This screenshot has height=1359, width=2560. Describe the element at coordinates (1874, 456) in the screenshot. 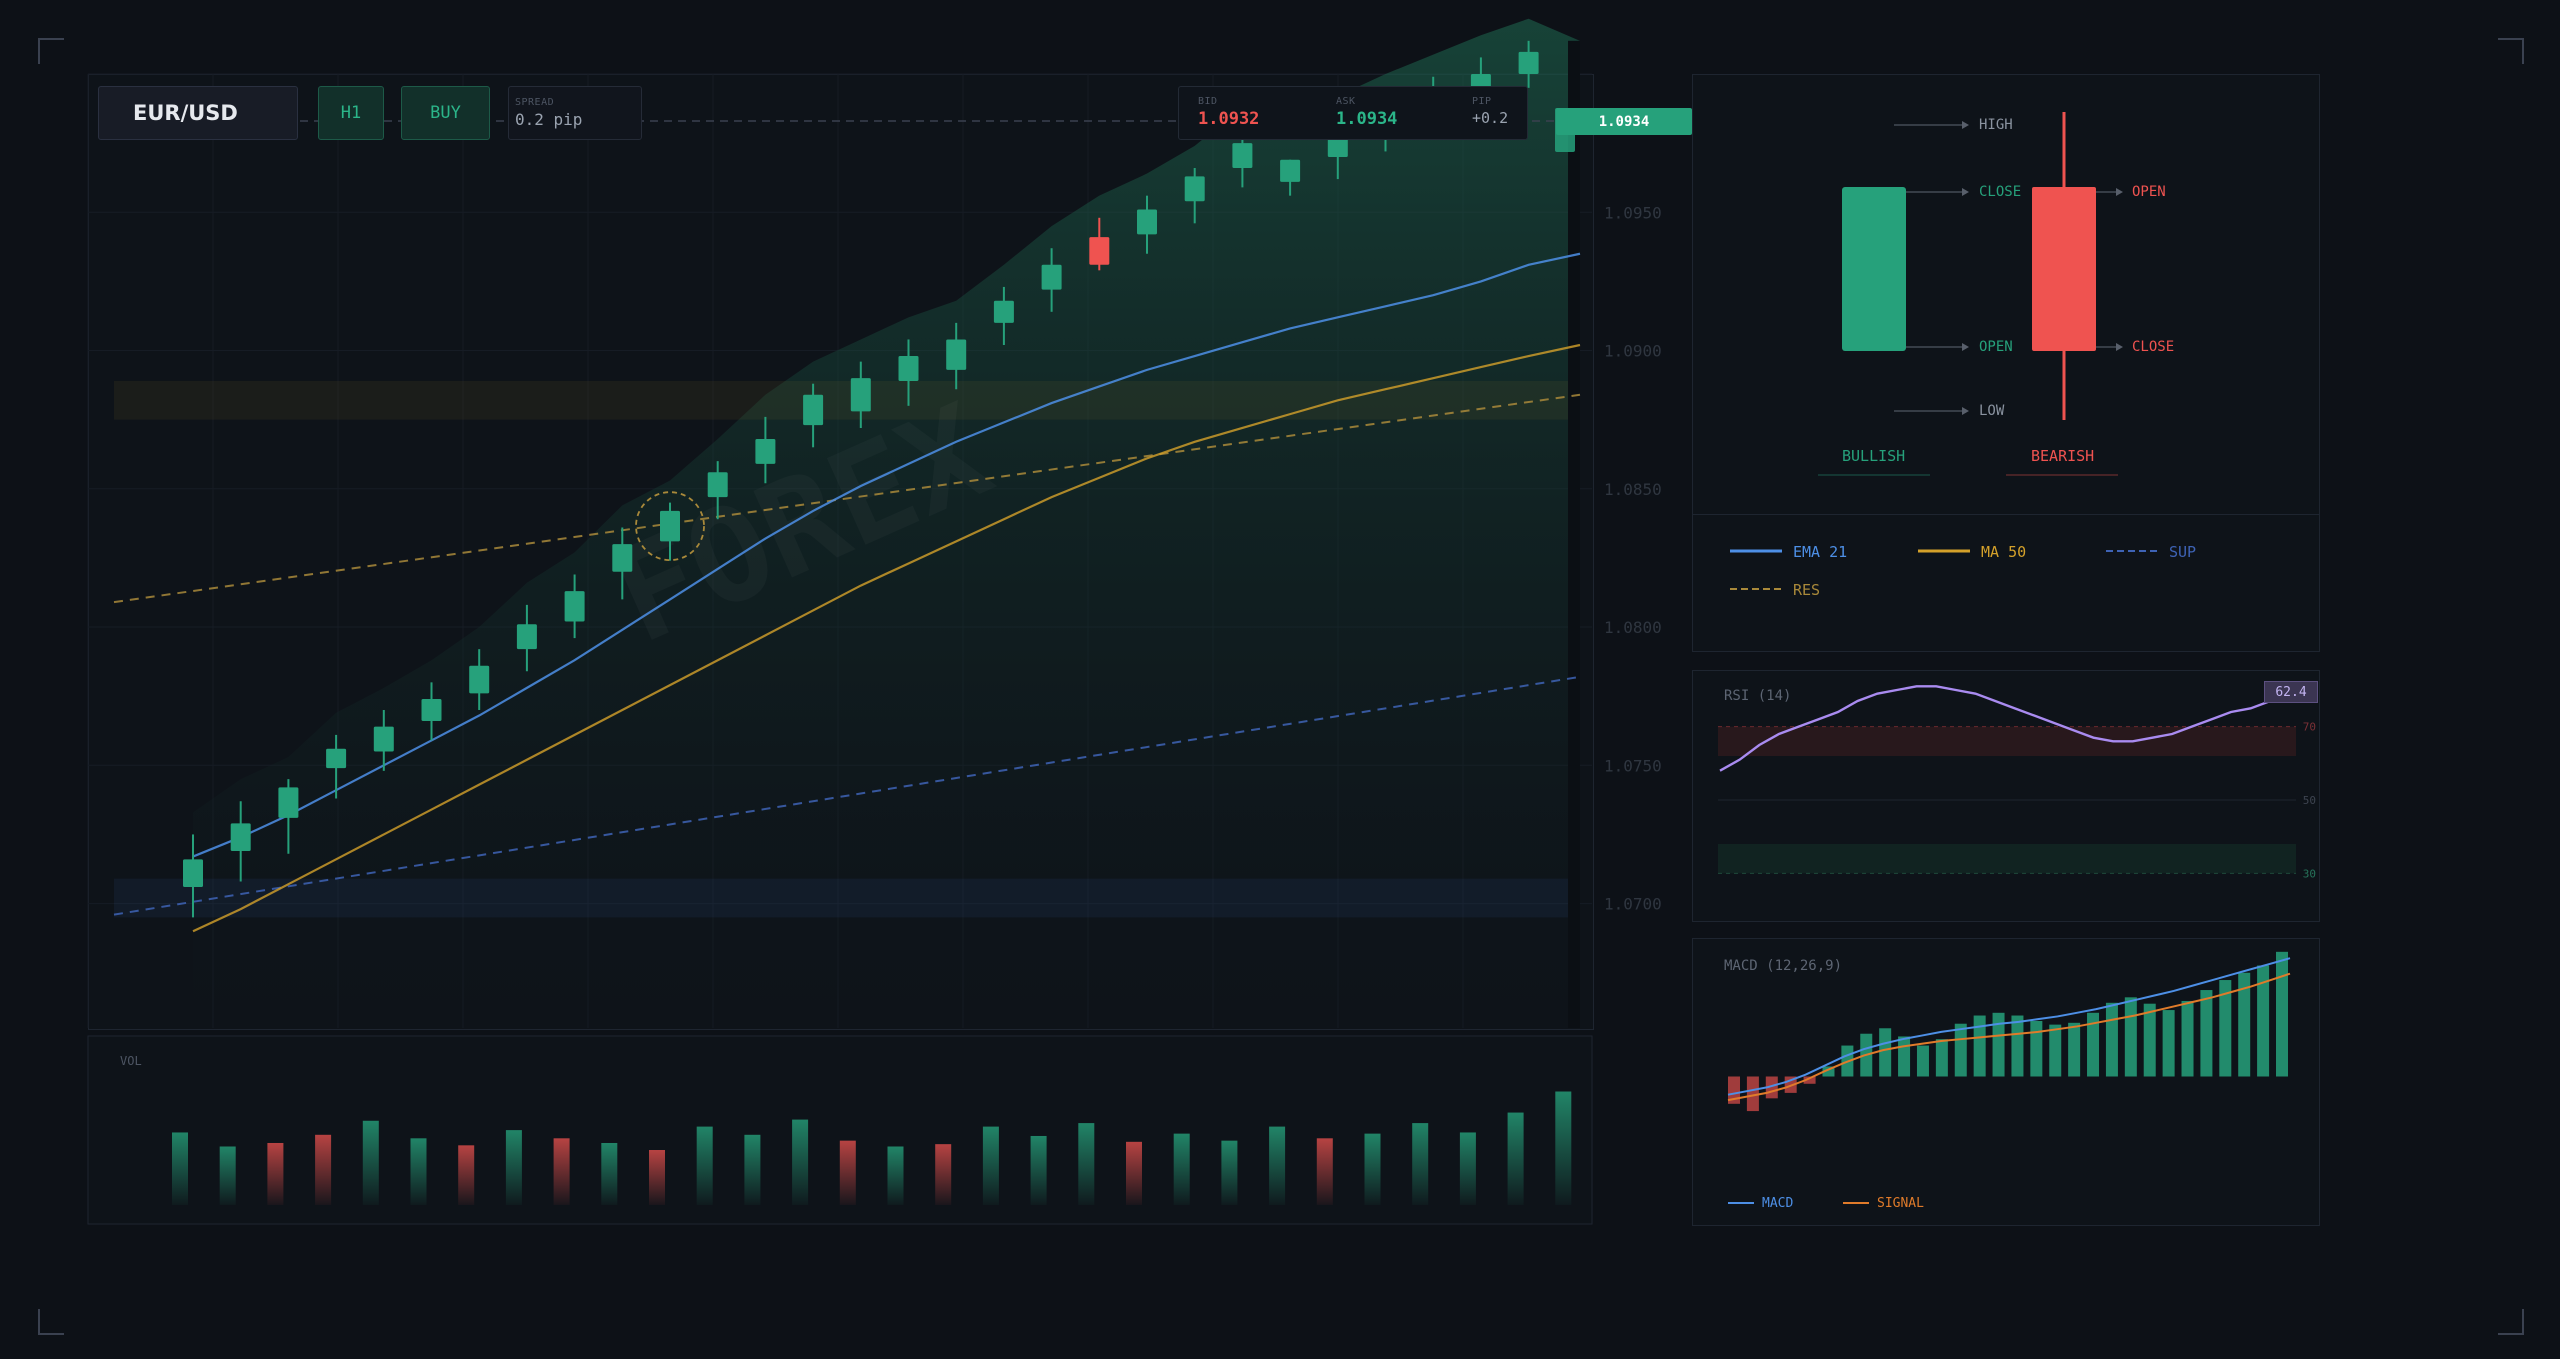

I see `bullish-label: BULLISH` at that location.